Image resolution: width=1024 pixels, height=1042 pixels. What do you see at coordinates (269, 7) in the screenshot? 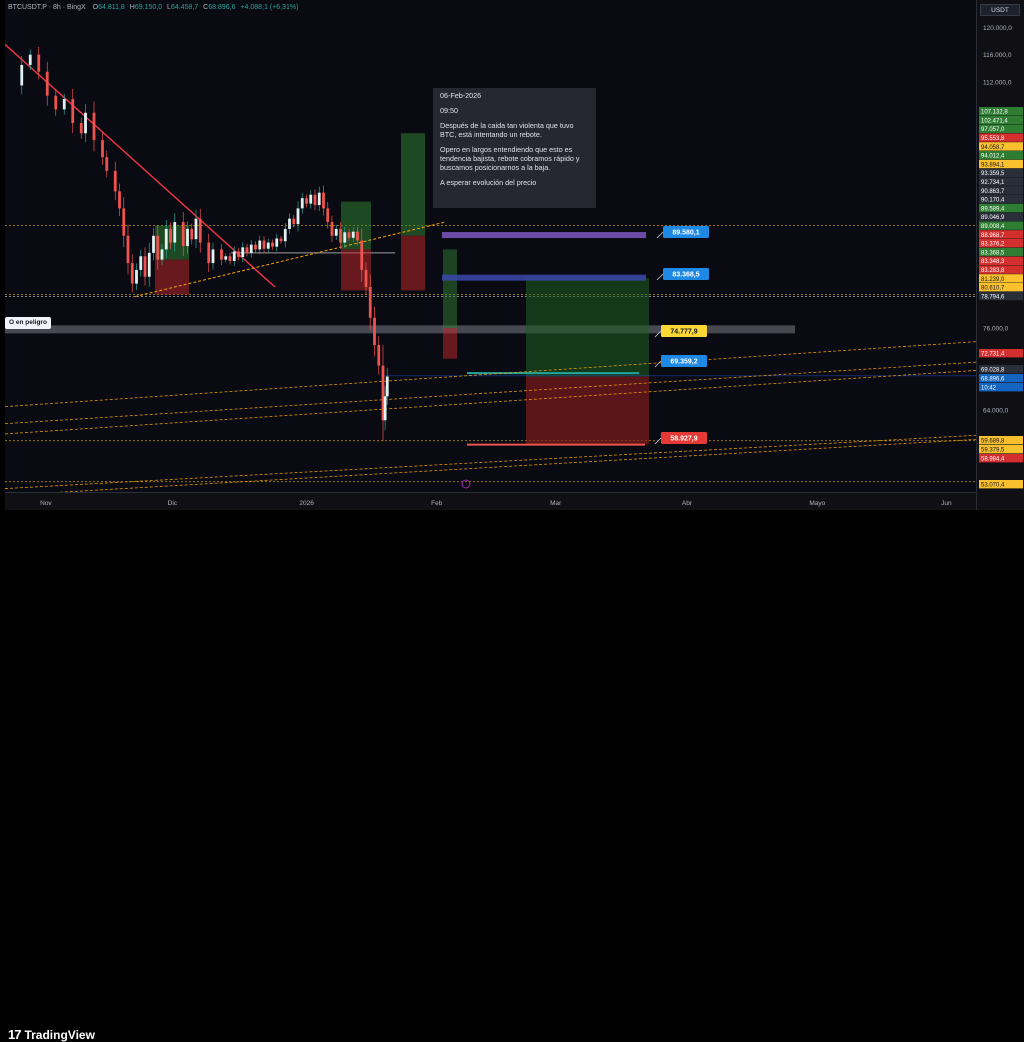
I see `change-value: +4.088,1 (+6,31%)` at bounding box center [269, 7].